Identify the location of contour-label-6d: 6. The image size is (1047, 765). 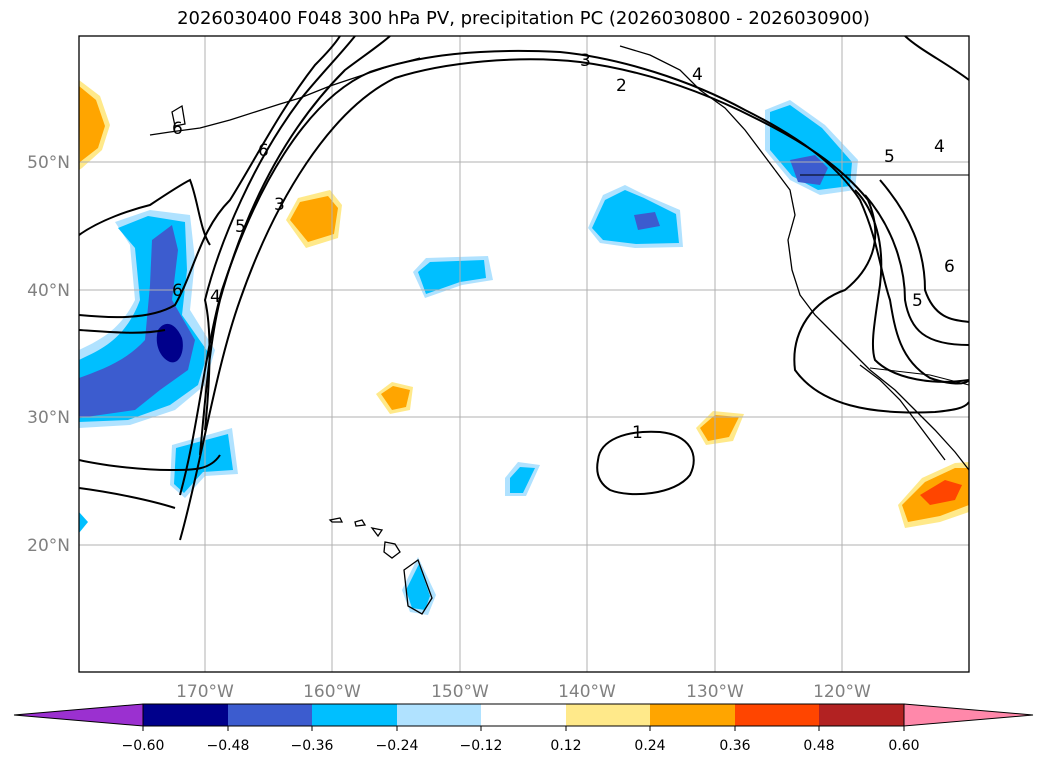
(949, 267).